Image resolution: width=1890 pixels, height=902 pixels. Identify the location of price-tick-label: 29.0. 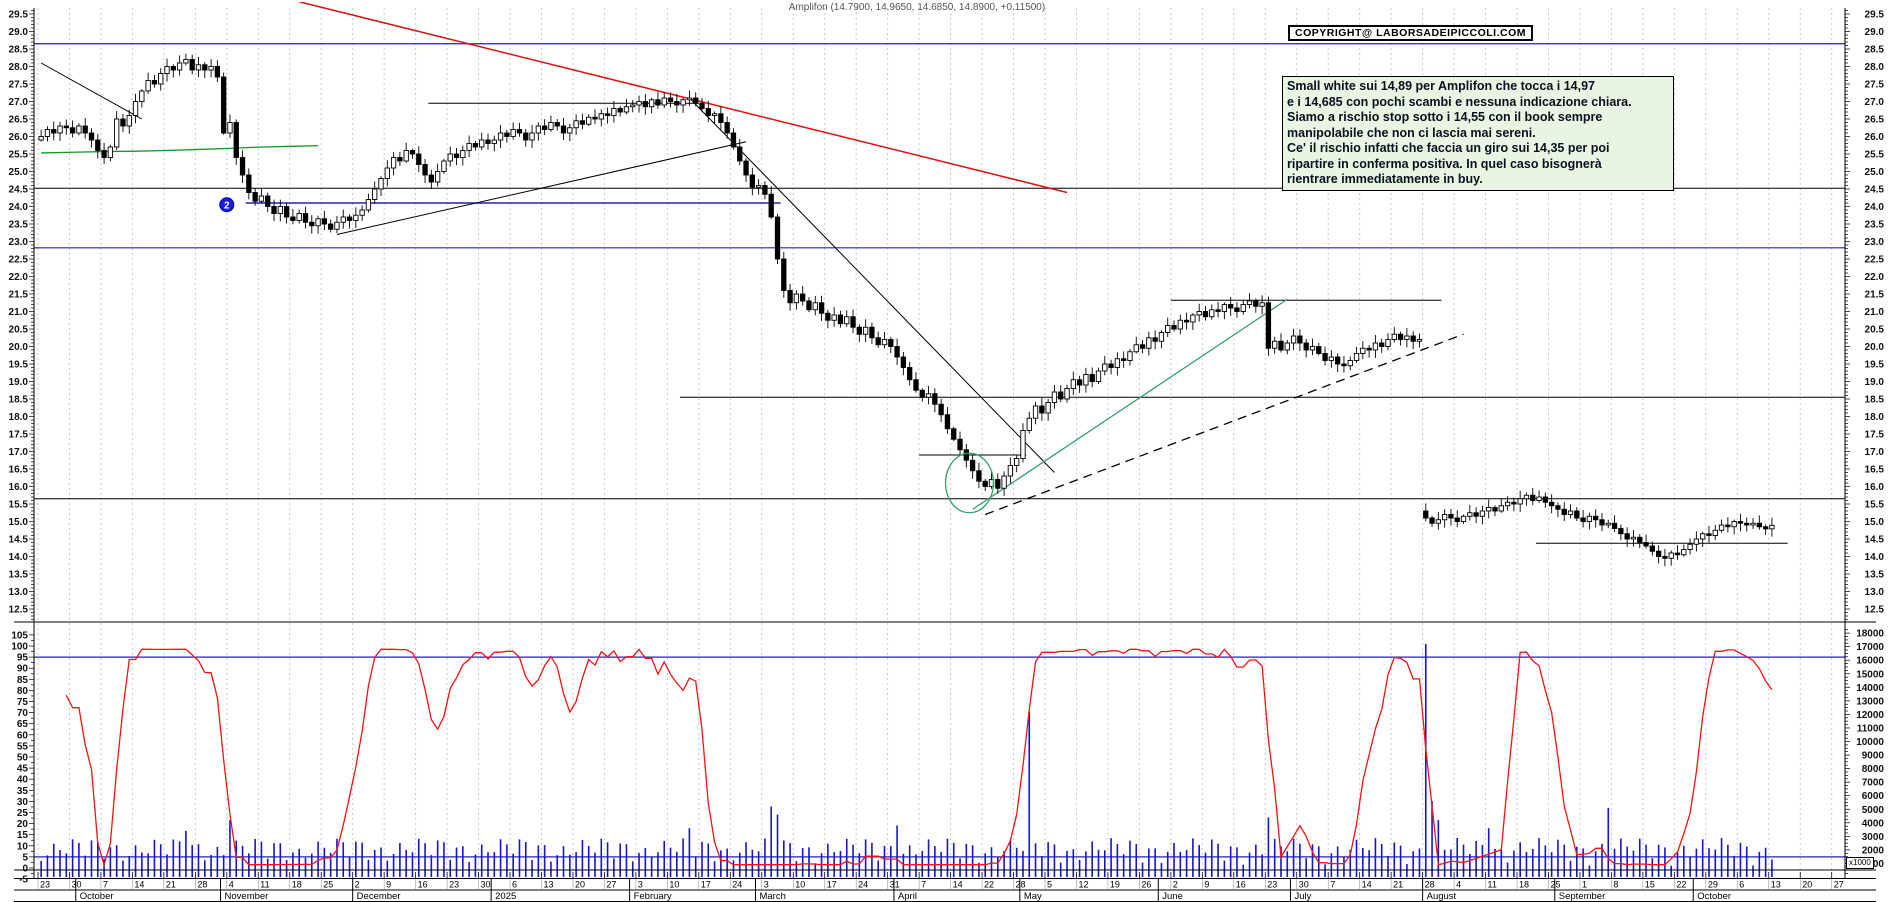
(1875, 32).